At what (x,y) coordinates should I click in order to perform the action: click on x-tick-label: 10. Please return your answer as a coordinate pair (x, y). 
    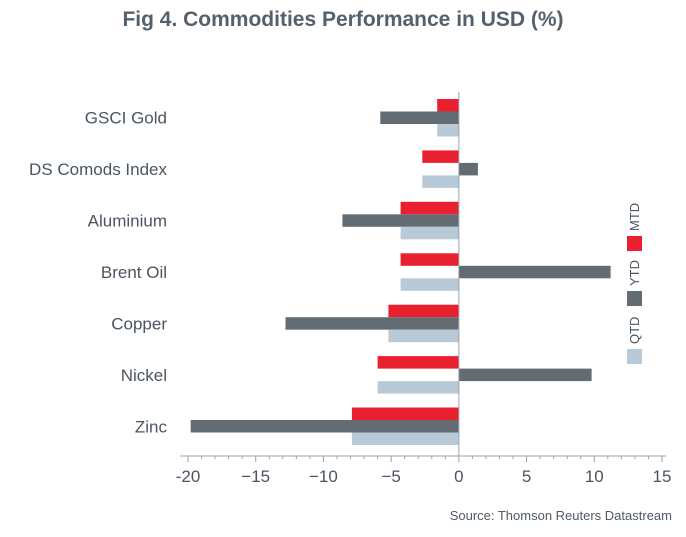
    Looking at the image, I should click on (594, 476).